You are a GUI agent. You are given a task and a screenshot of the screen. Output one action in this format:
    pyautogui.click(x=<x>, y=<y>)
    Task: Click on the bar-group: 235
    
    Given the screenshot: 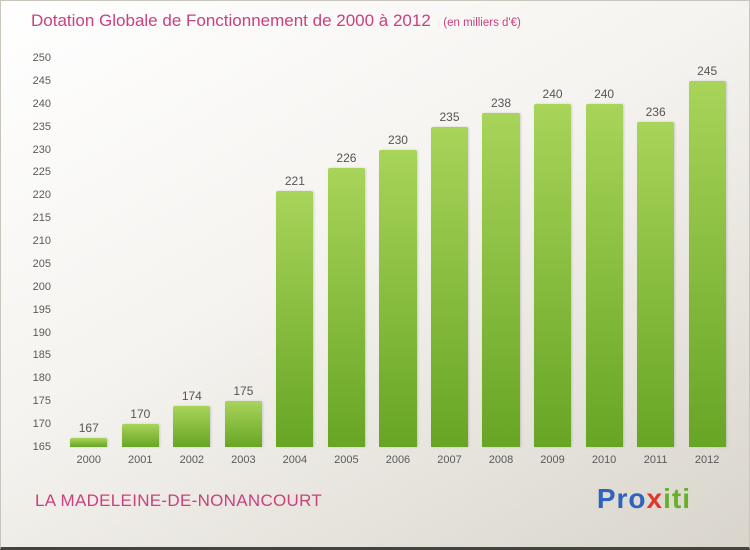 What is the action you would take?
    pyautogui.click(x=450, y=252)
    